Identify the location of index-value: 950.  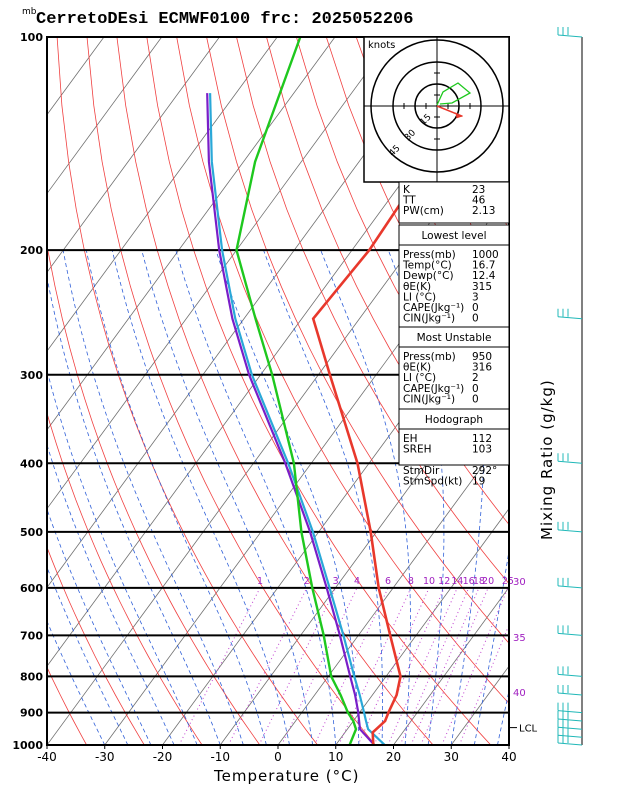
(482, 357).